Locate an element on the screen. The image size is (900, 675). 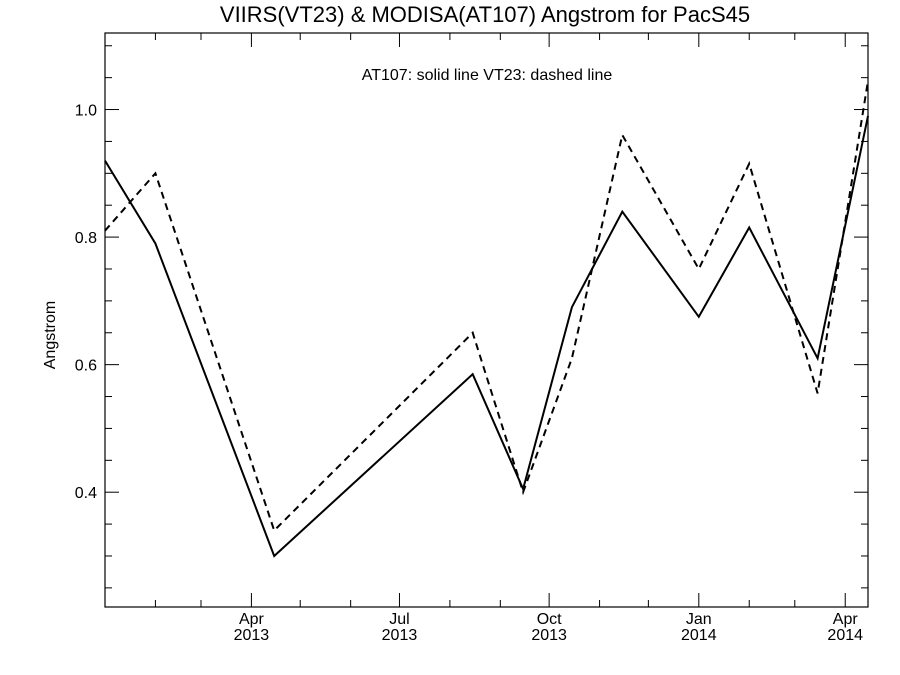
x-tick-month-label: Jan is located at coordinates (699, 619).